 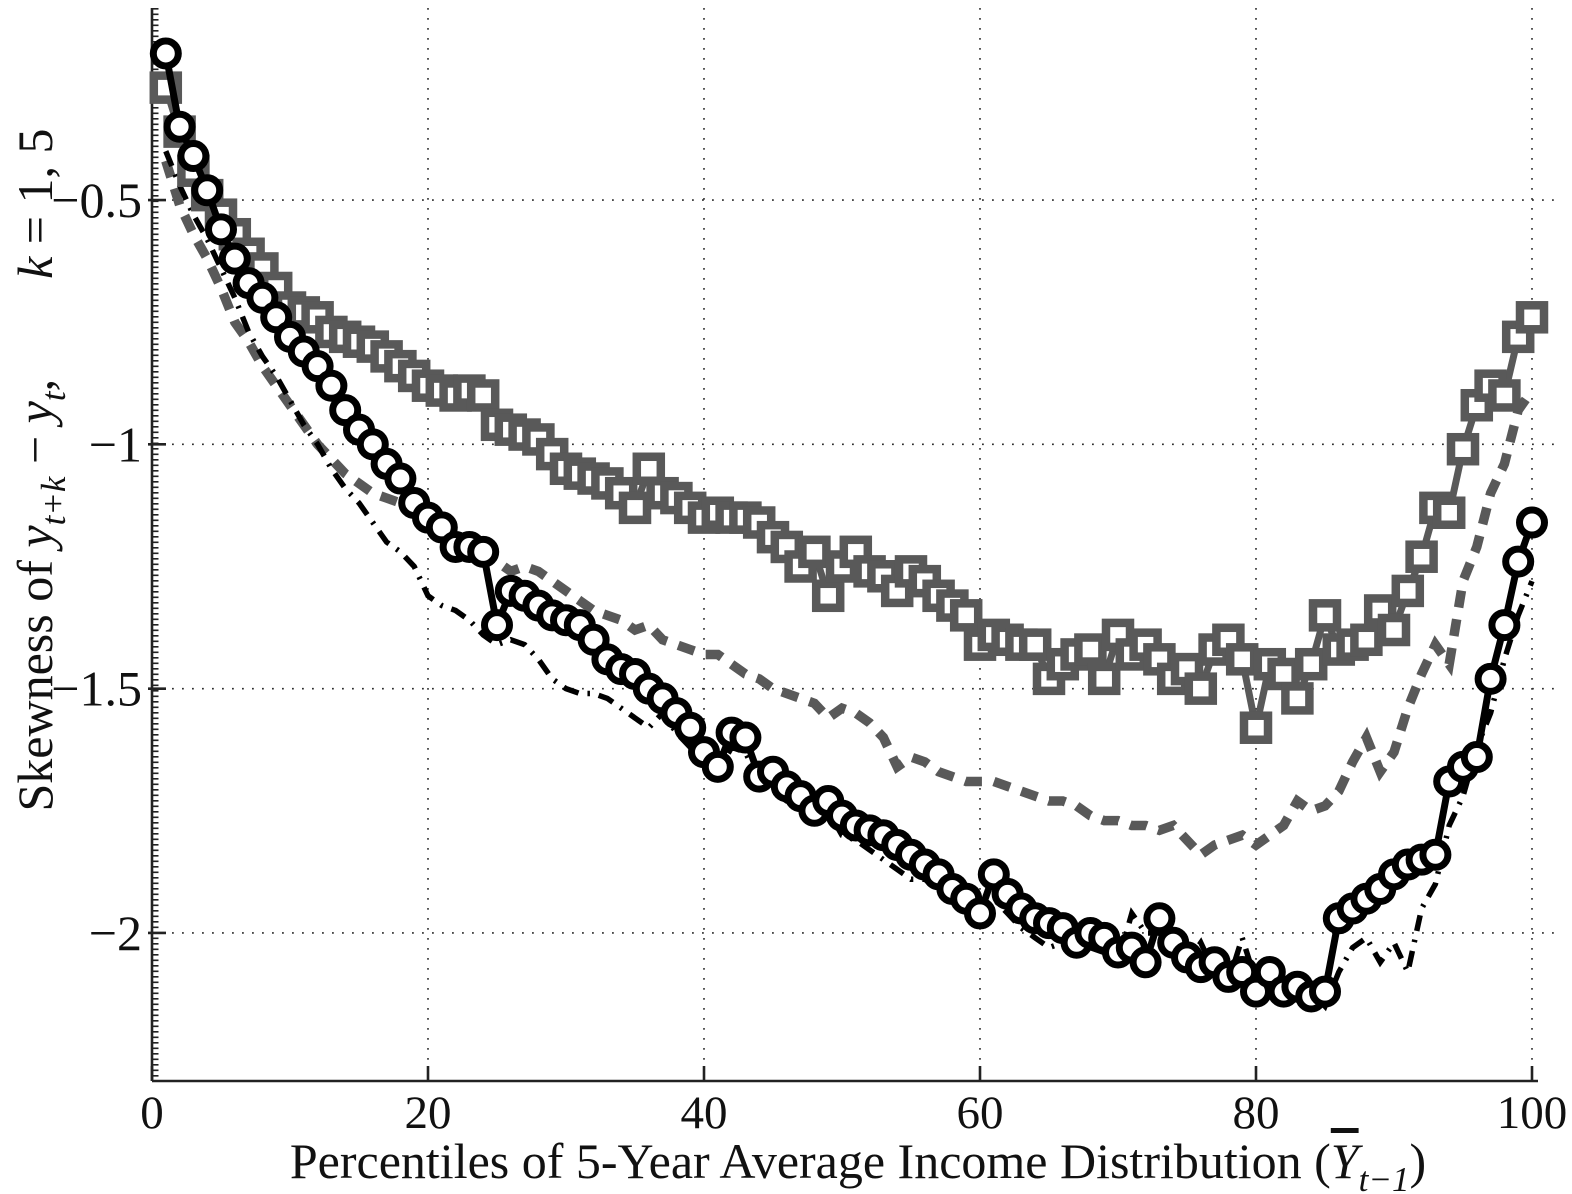 I want to click on x-tick-label-60: 60, so click(x=980, y=1113).